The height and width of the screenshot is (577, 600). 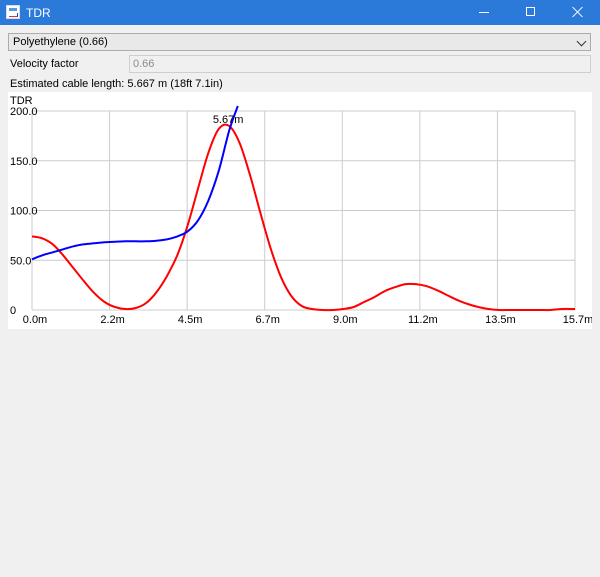 What do you see at coordinates (228, 120) in the screenshot?
I see `marker-label: 5.67m` at bounding box center [228, 120].